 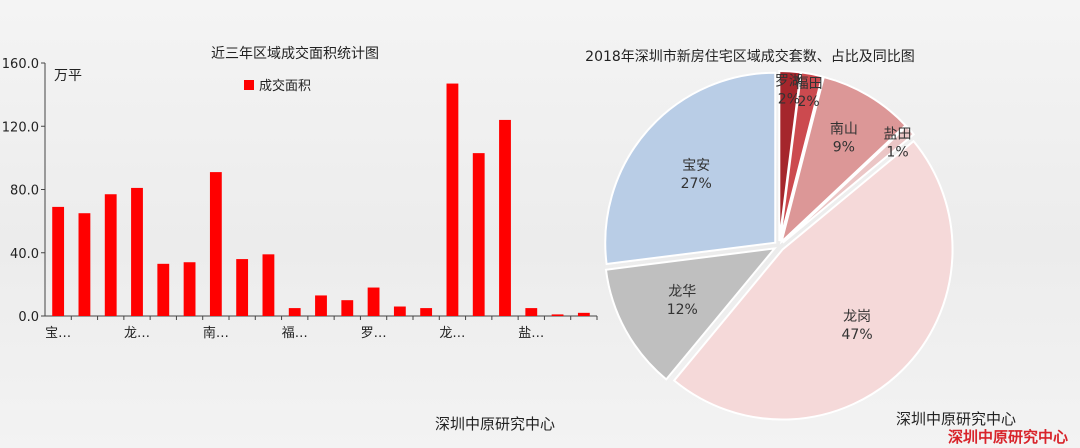 I want to click on pie-slice-name: 龙华, so click(x=682, y=292).